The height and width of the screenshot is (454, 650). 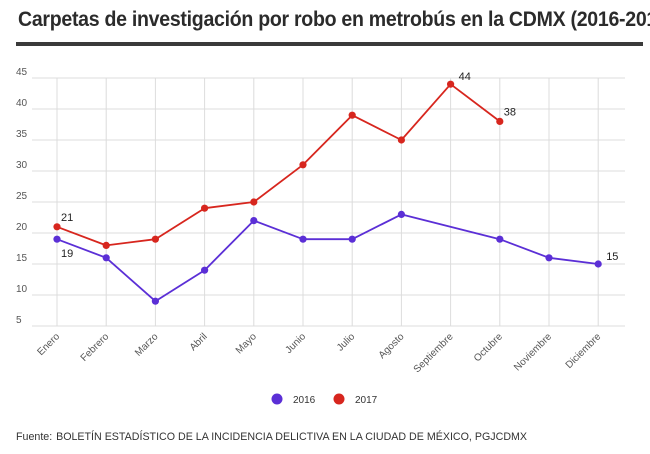 What do you see at coordinates (95, 347) in the screenshot?
I see `x-tick-label: Febrero` at bounding box center [95, 347].